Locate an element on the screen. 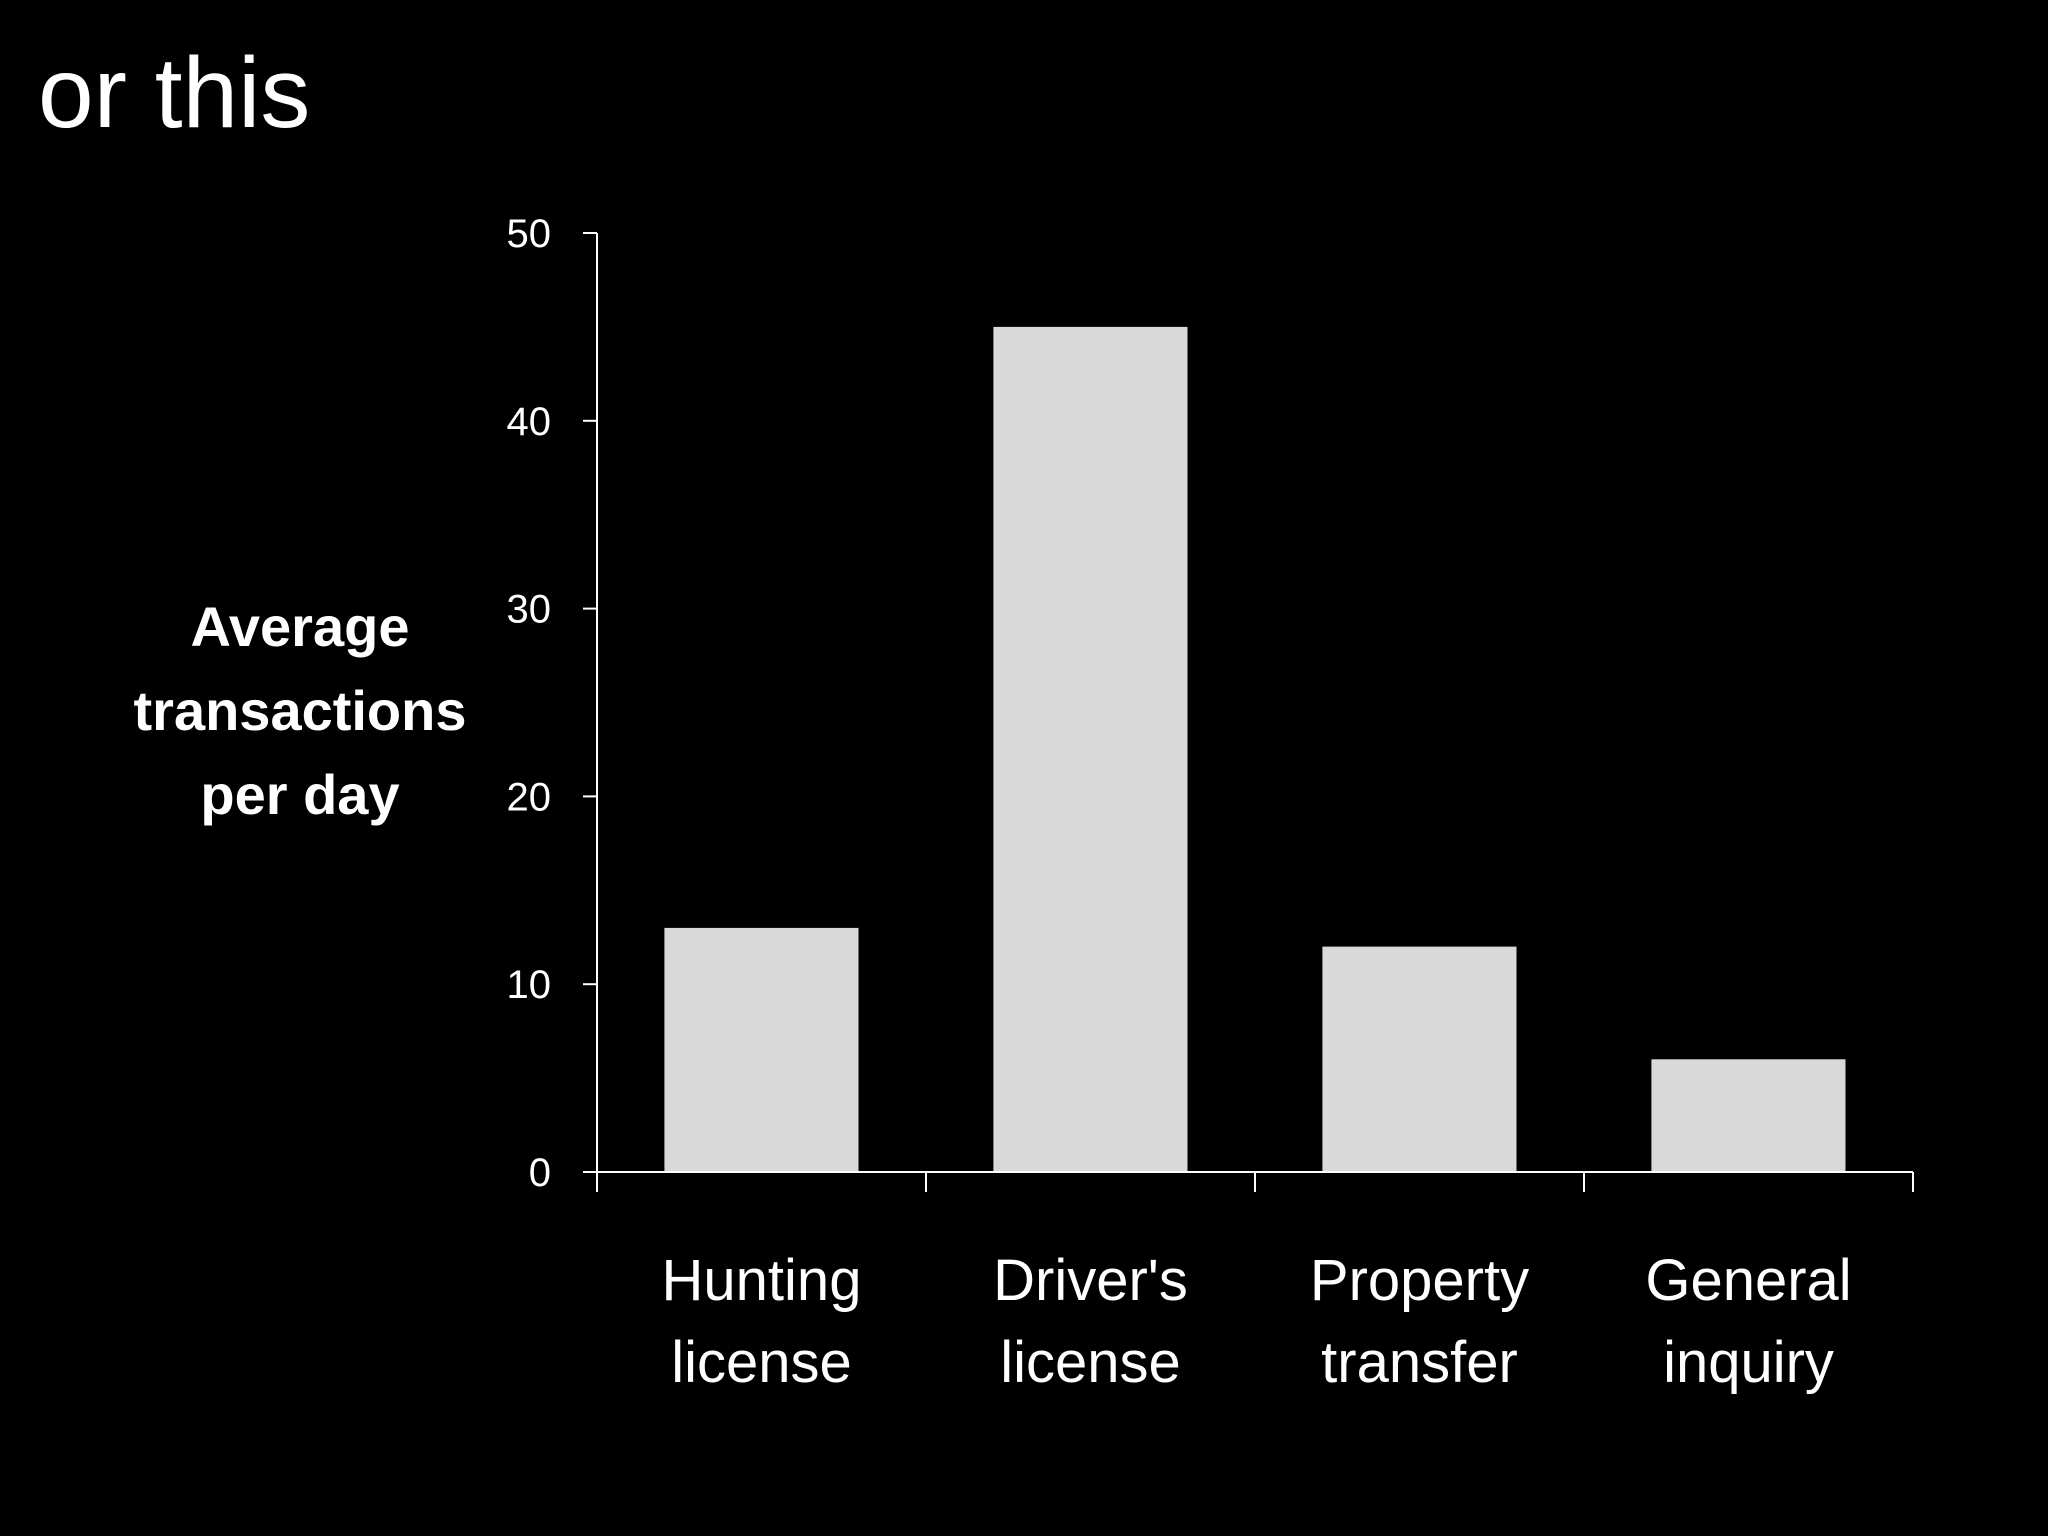 The image size is (2048, 1536). slide-title: or this is located at coordinates (174, 93).